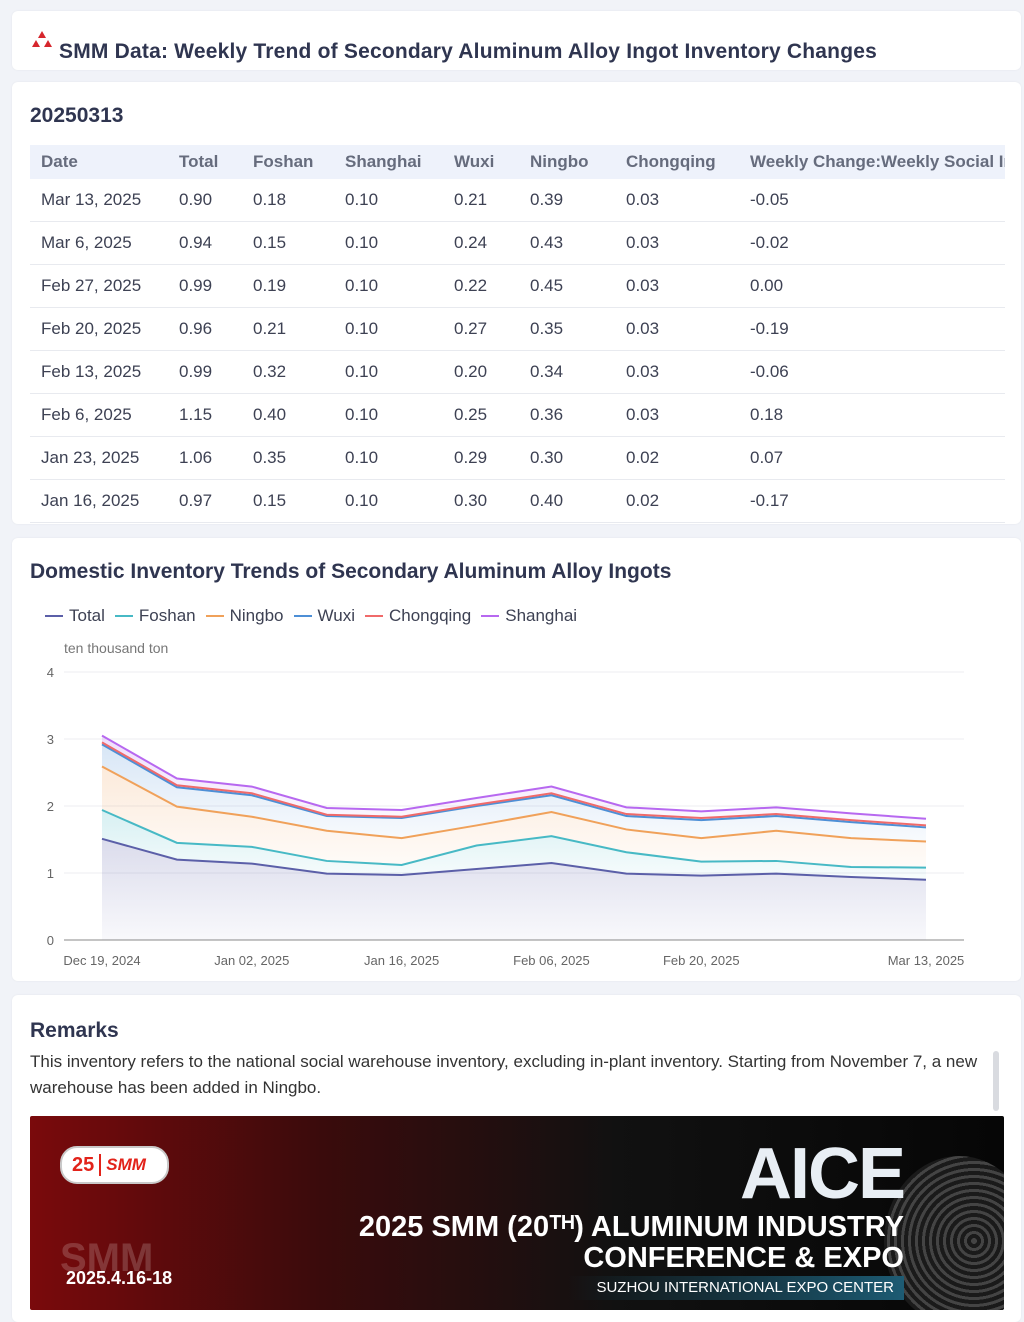 Image resolution: width=1024 pixels, height=1322 pixels. What do you see at coordinates (514, 889) in the screenshot?
I see `area-total` at bounding box center [514, 889].